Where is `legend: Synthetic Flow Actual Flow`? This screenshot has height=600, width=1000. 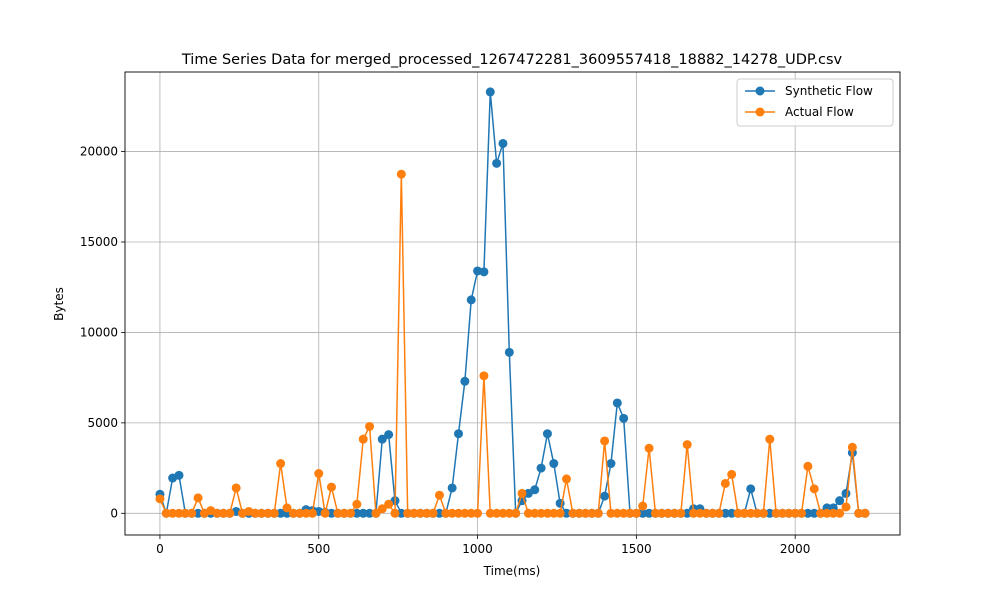
legend: Synthetic Flow Actual Flow is located at coordinates (815, 102).